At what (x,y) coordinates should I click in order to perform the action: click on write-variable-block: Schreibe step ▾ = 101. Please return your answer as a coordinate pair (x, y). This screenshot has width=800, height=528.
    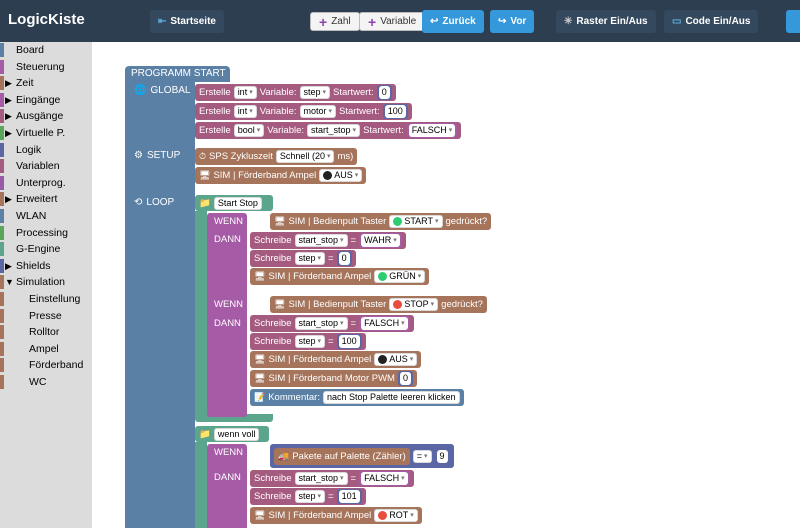
    Looking at the image, I should click on (308, 496).